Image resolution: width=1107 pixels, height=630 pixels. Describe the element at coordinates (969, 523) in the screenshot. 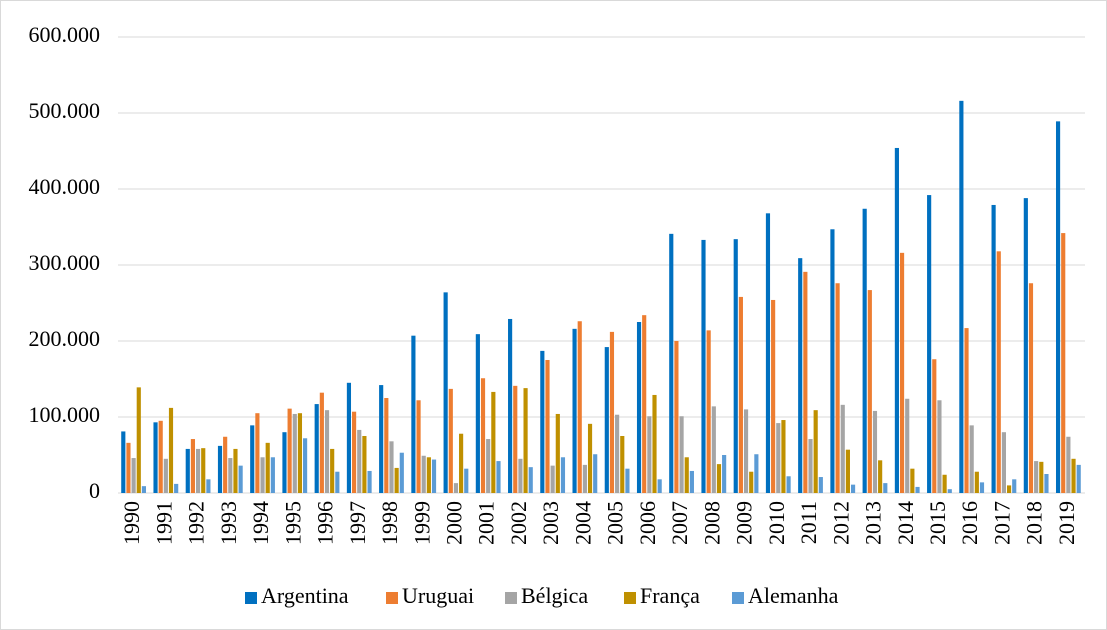

I see `x-tick-label: 2016` at that location.